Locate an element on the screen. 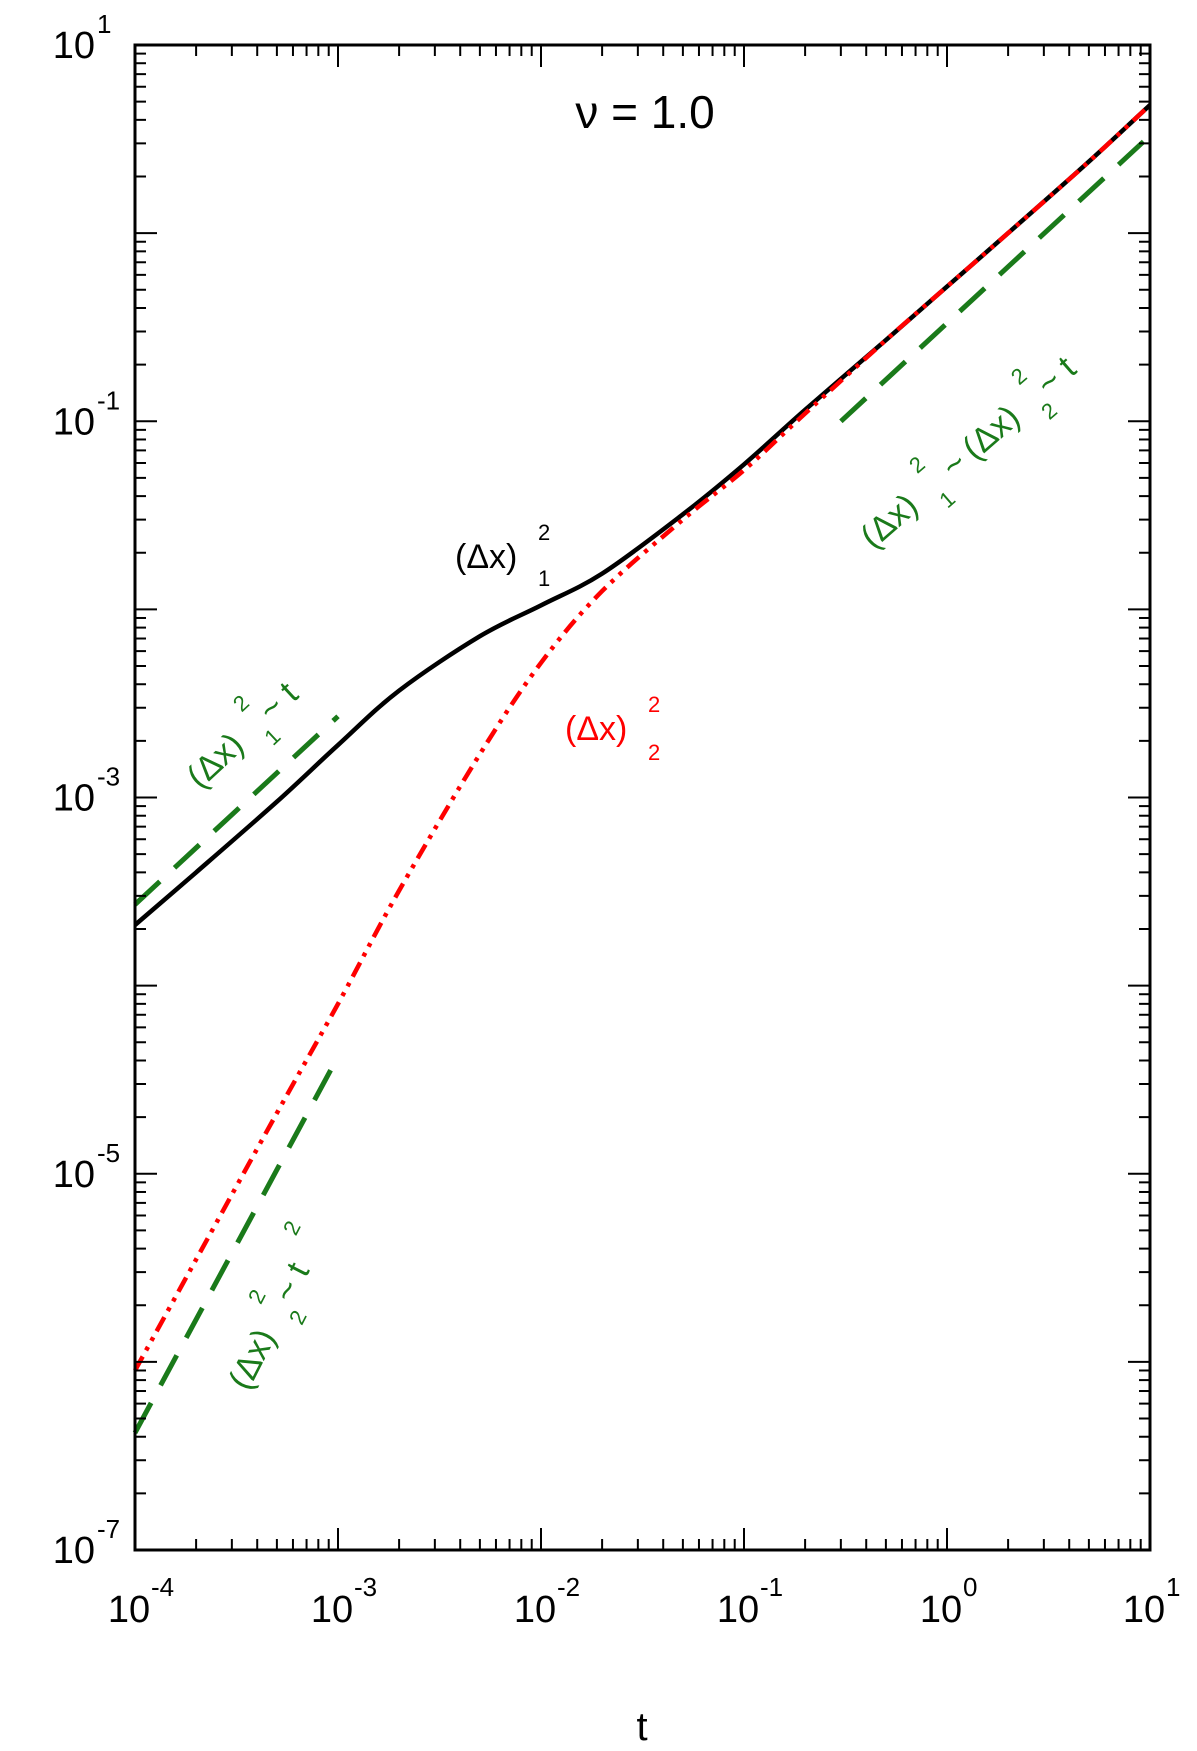  green-late-a-base: (Δx) is located at coordinates (889, 521).